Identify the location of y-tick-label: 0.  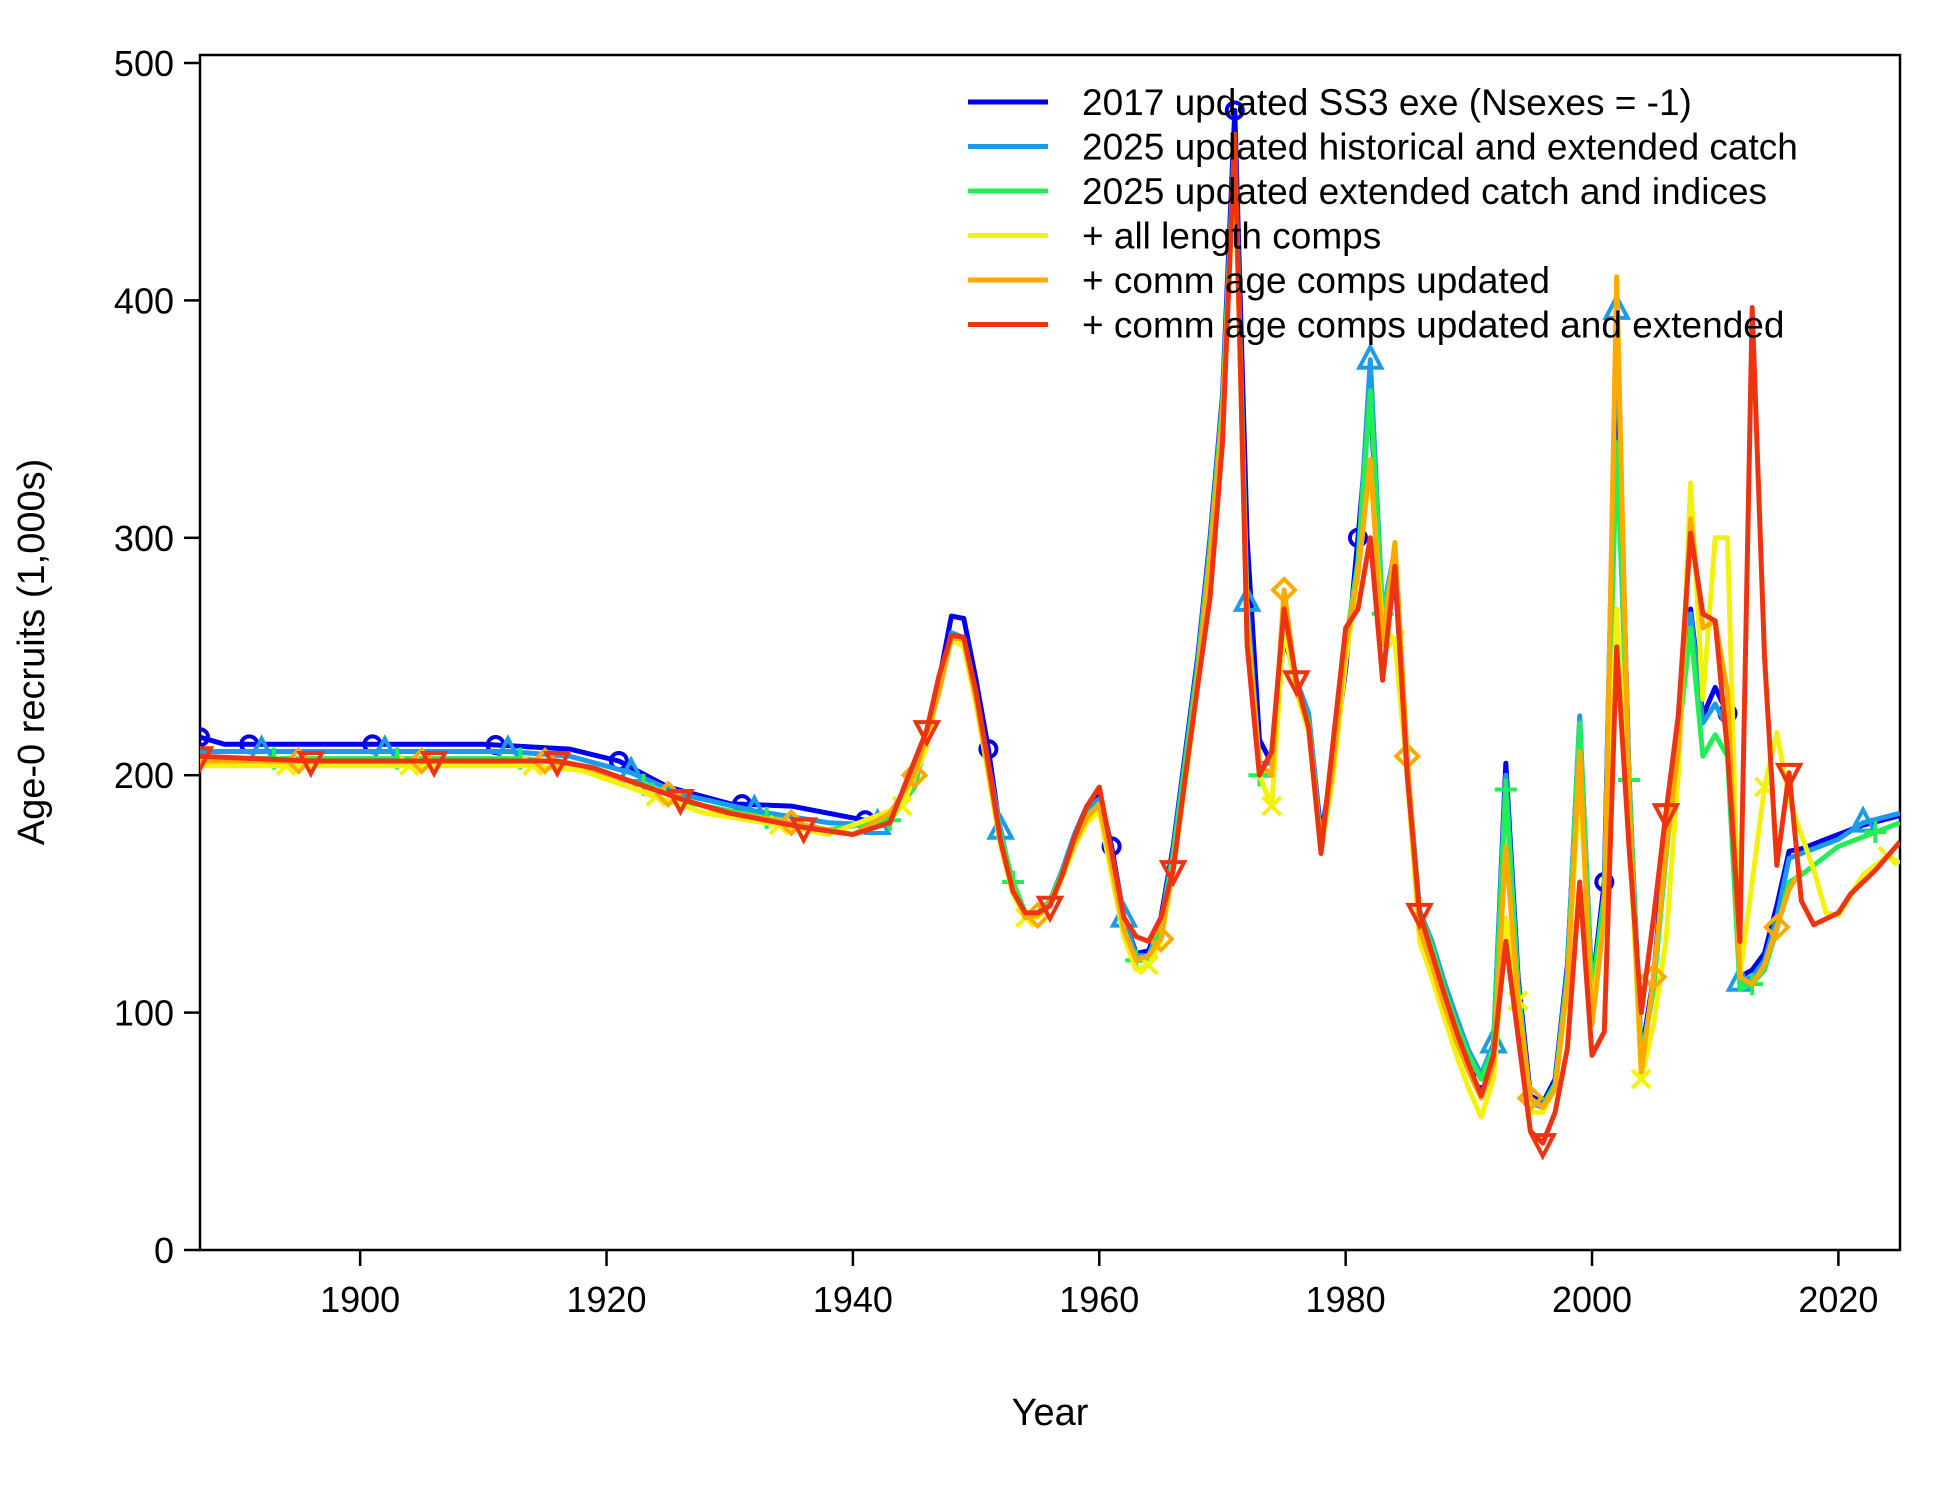
(164, 1250).